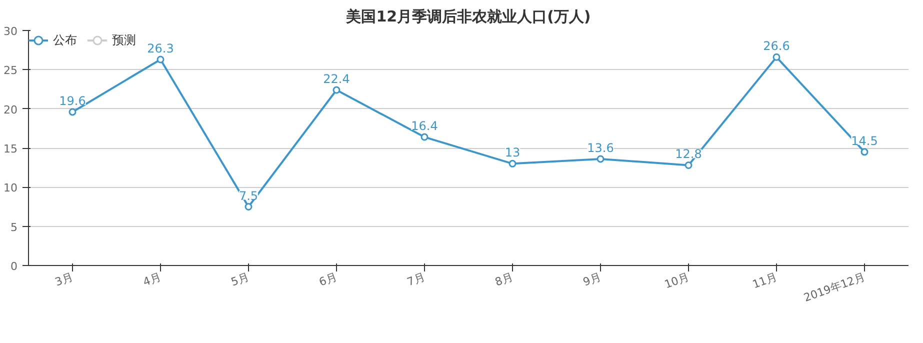  Describe the element at coordinates (64, 279) in the screenshot. I see `x-tick-label: 3月` at that location.